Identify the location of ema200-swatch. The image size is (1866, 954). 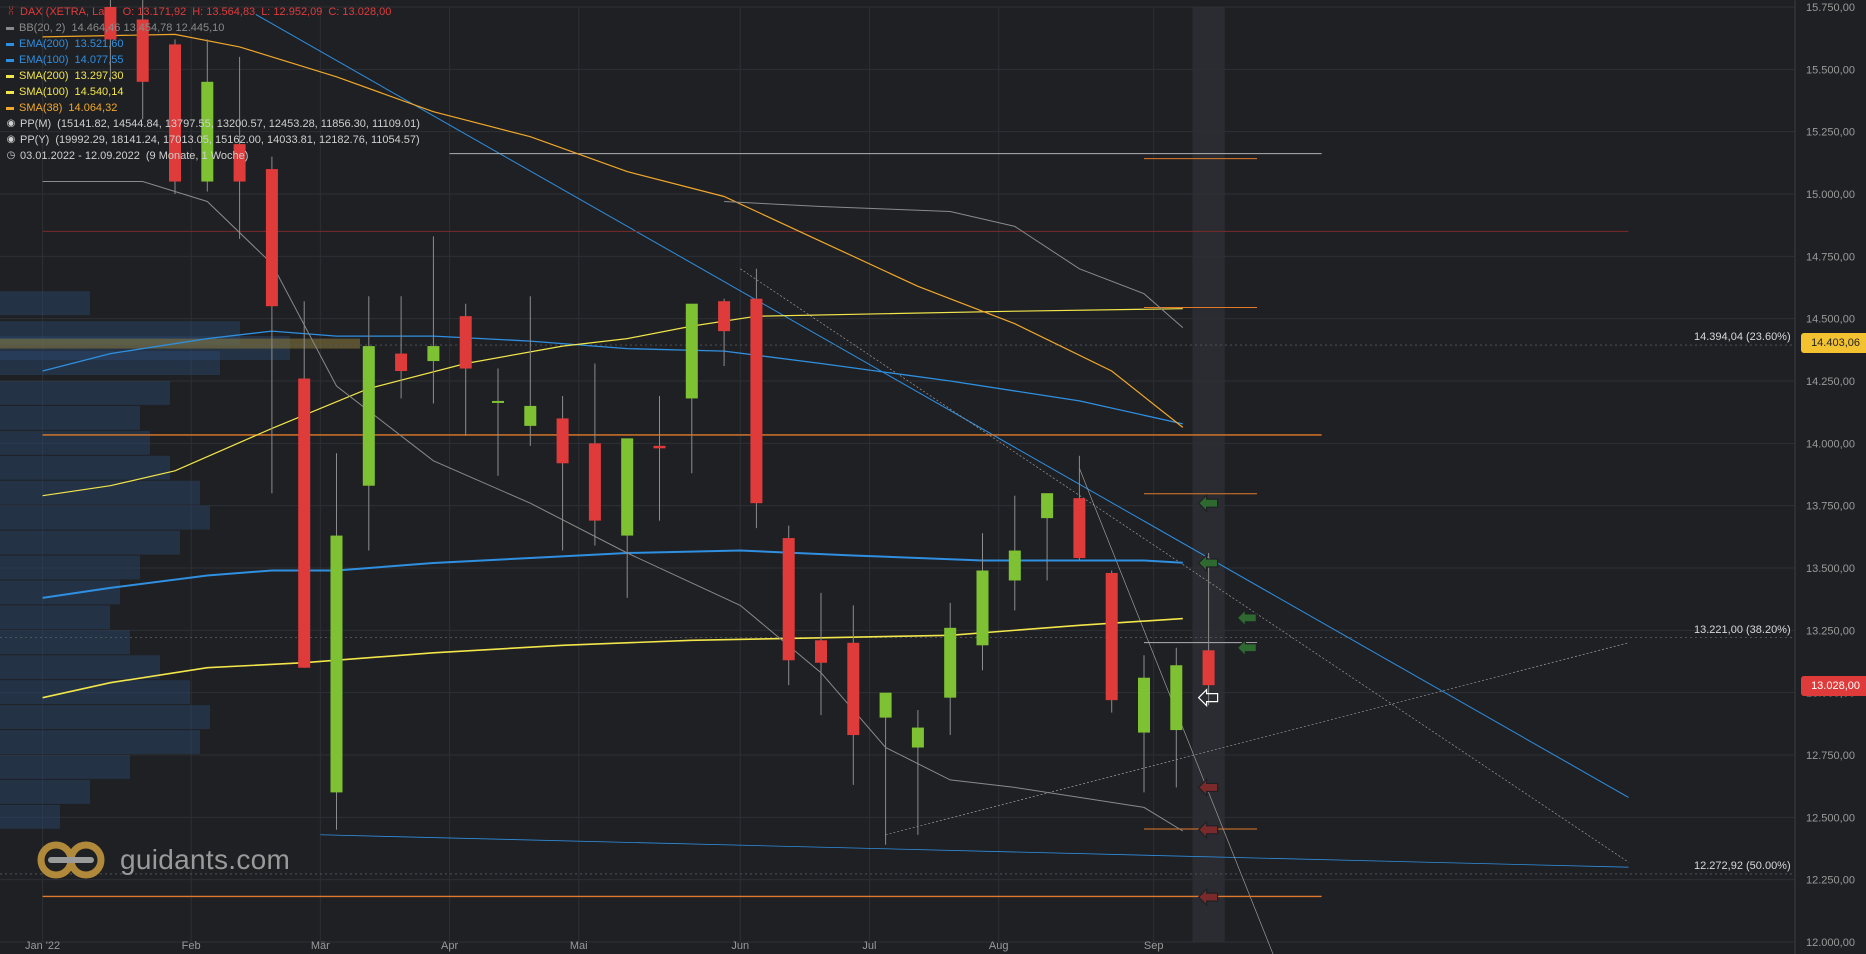
(10, 44).